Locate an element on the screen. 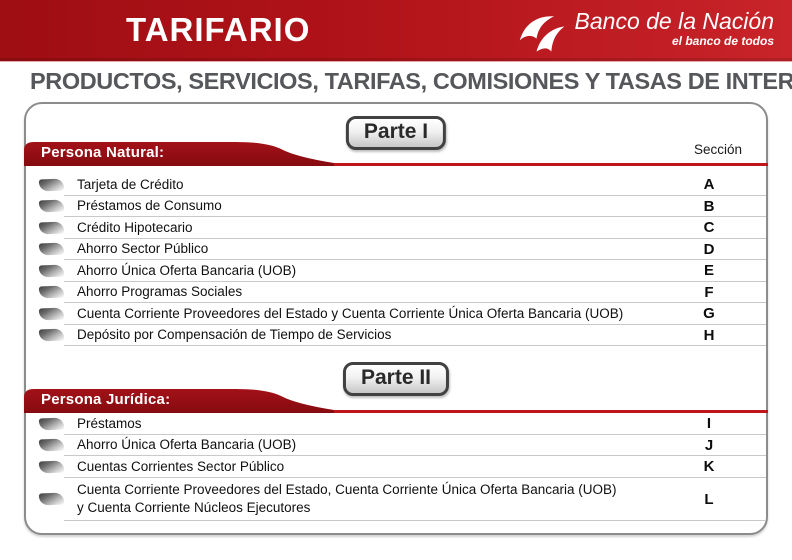 Image resolution: width=792 pixels, height=560 pixels. product-label: Tarjeta de Crédito is located at coordinates (130, 184).